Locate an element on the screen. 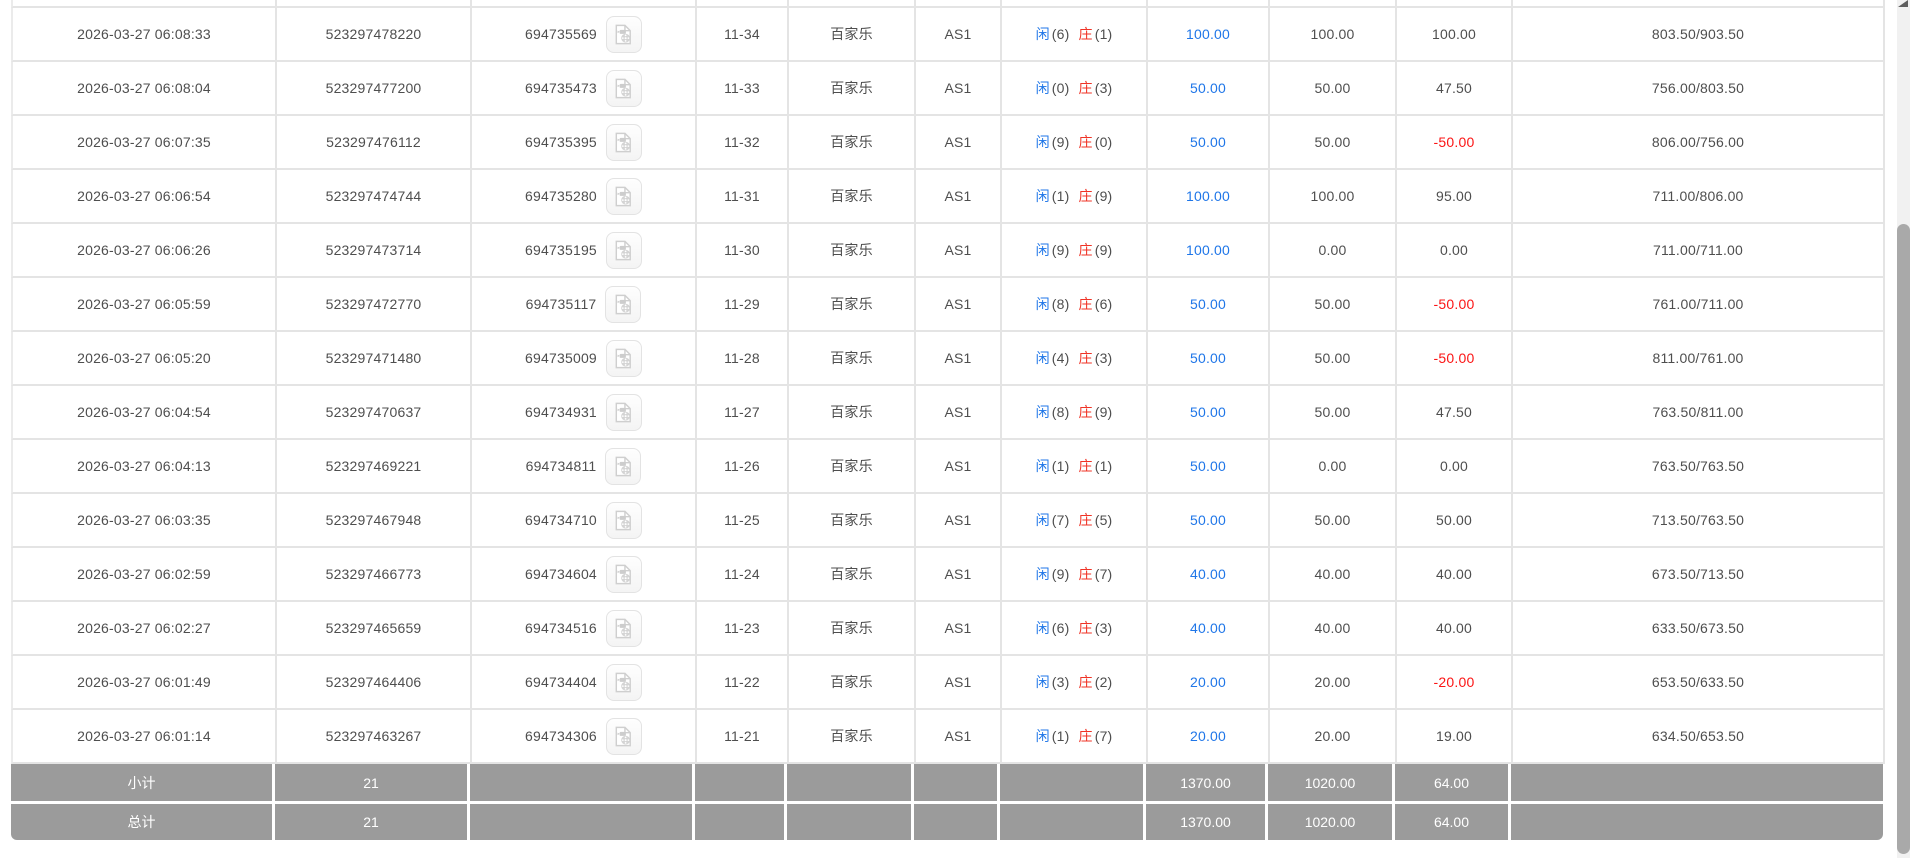 The image size is (1910, 858). bet-id-cell: 523297476112 is located at coordinates (374, 142).